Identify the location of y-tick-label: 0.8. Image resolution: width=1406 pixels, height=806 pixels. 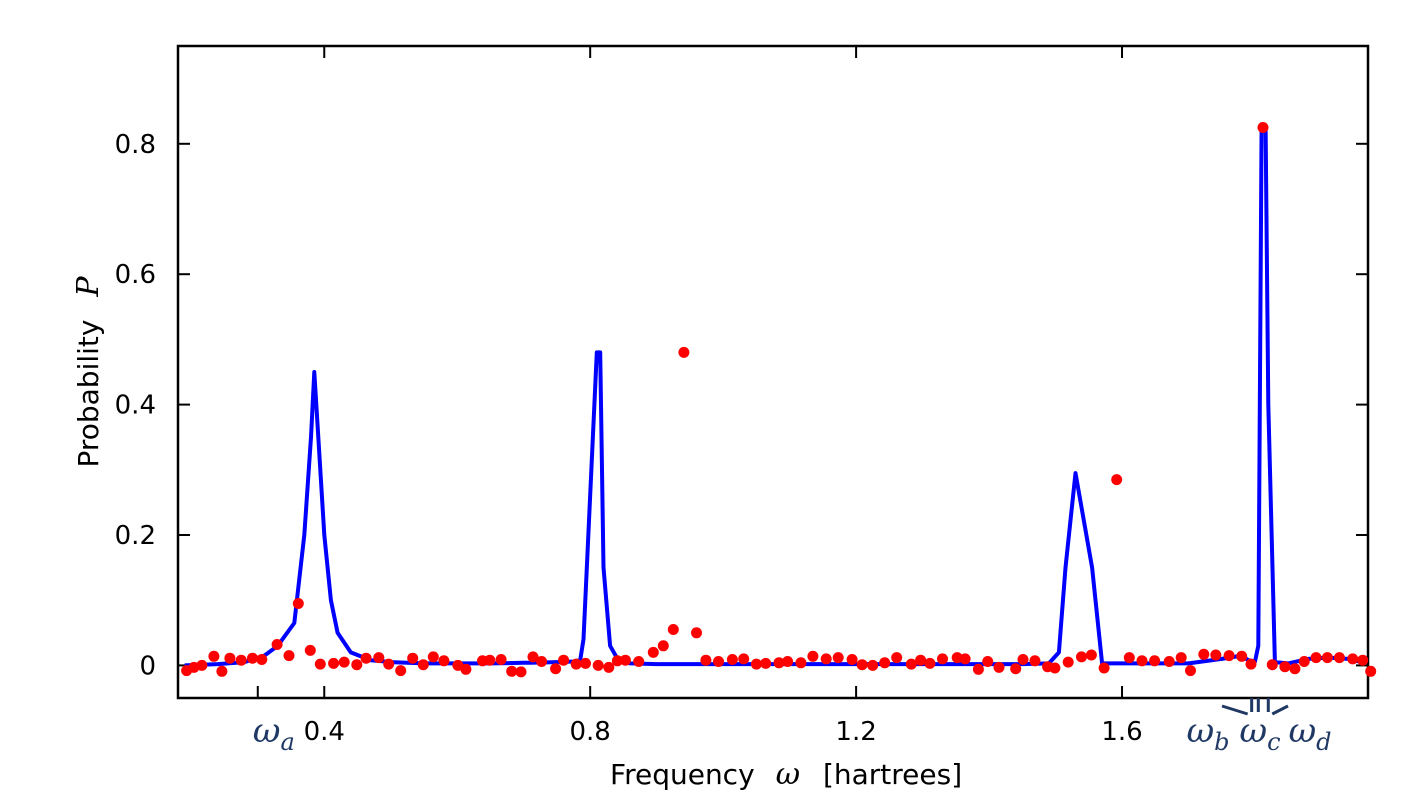
(135, 145).